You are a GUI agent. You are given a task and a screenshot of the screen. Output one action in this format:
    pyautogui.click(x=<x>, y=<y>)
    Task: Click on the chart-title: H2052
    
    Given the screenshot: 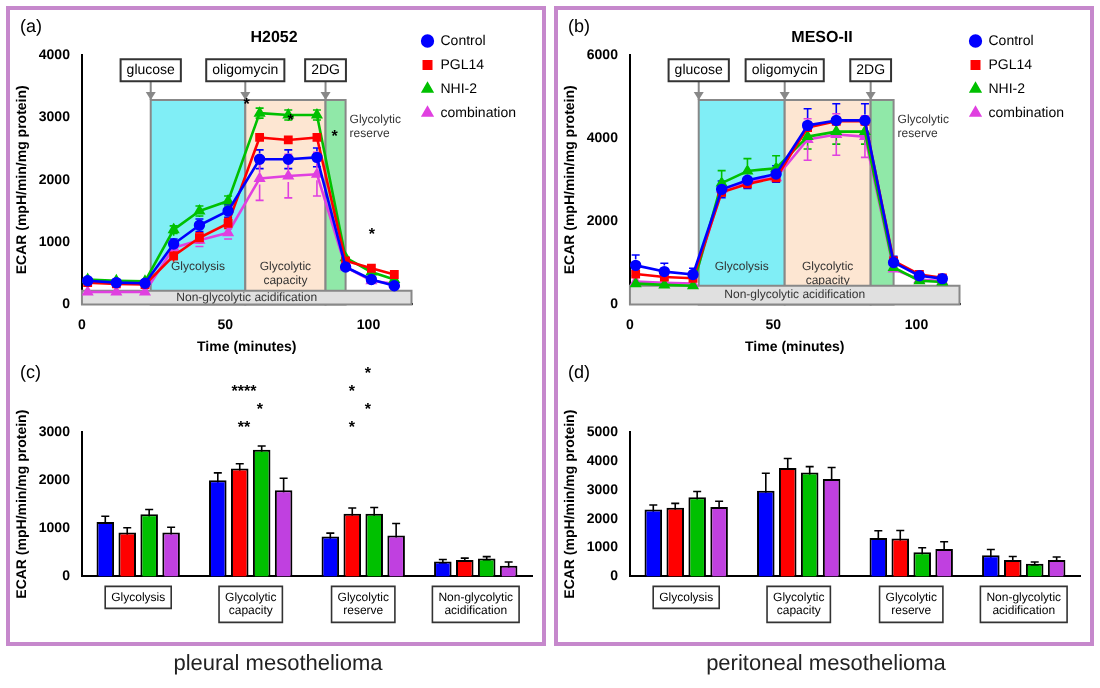 What is the action you would take?
    pyautogui.click(x=274, y=37)
    